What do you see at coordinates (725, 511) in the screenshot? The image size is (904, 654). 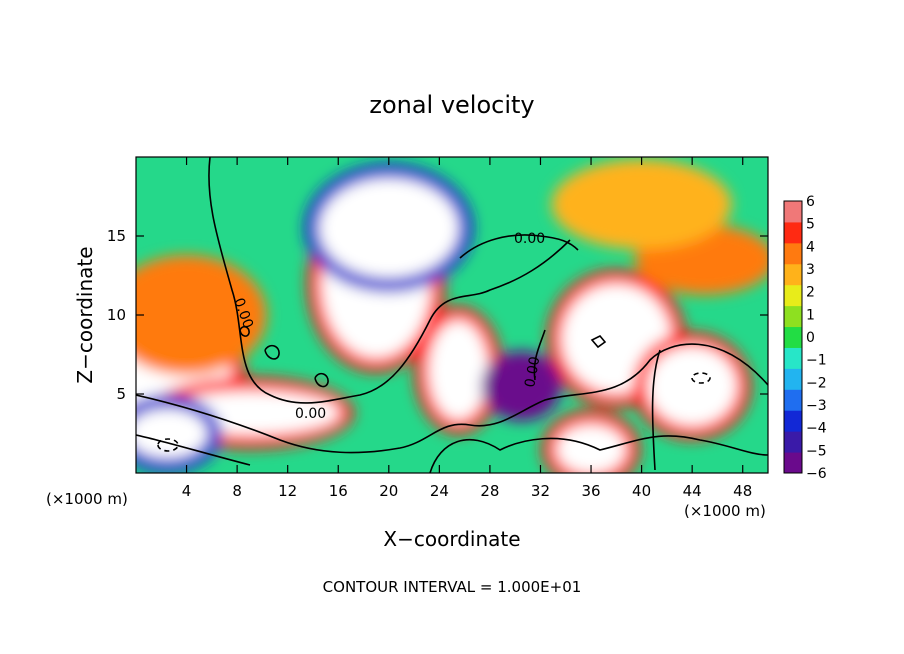 I see `x-unit-right: (×1000 m)` at bounding box center [725, 511].